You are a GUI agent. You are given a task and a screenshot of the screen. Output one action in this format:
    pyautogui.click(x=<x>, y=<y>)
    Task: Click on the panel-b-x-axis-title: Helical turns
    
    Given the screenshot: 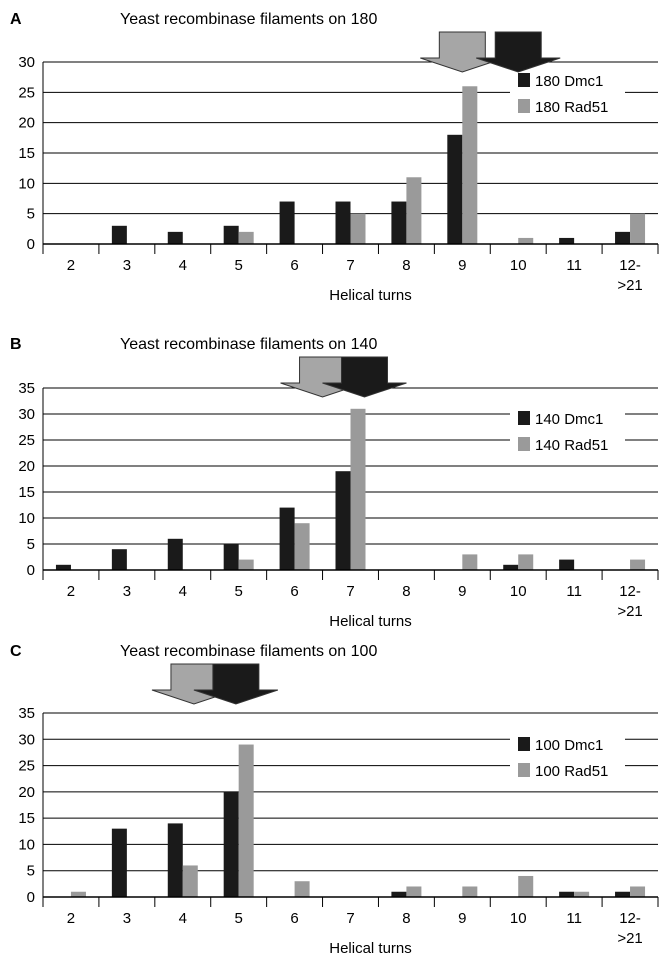 What is the action you would take?
    pyautogui.click(x=370, y=621)
    